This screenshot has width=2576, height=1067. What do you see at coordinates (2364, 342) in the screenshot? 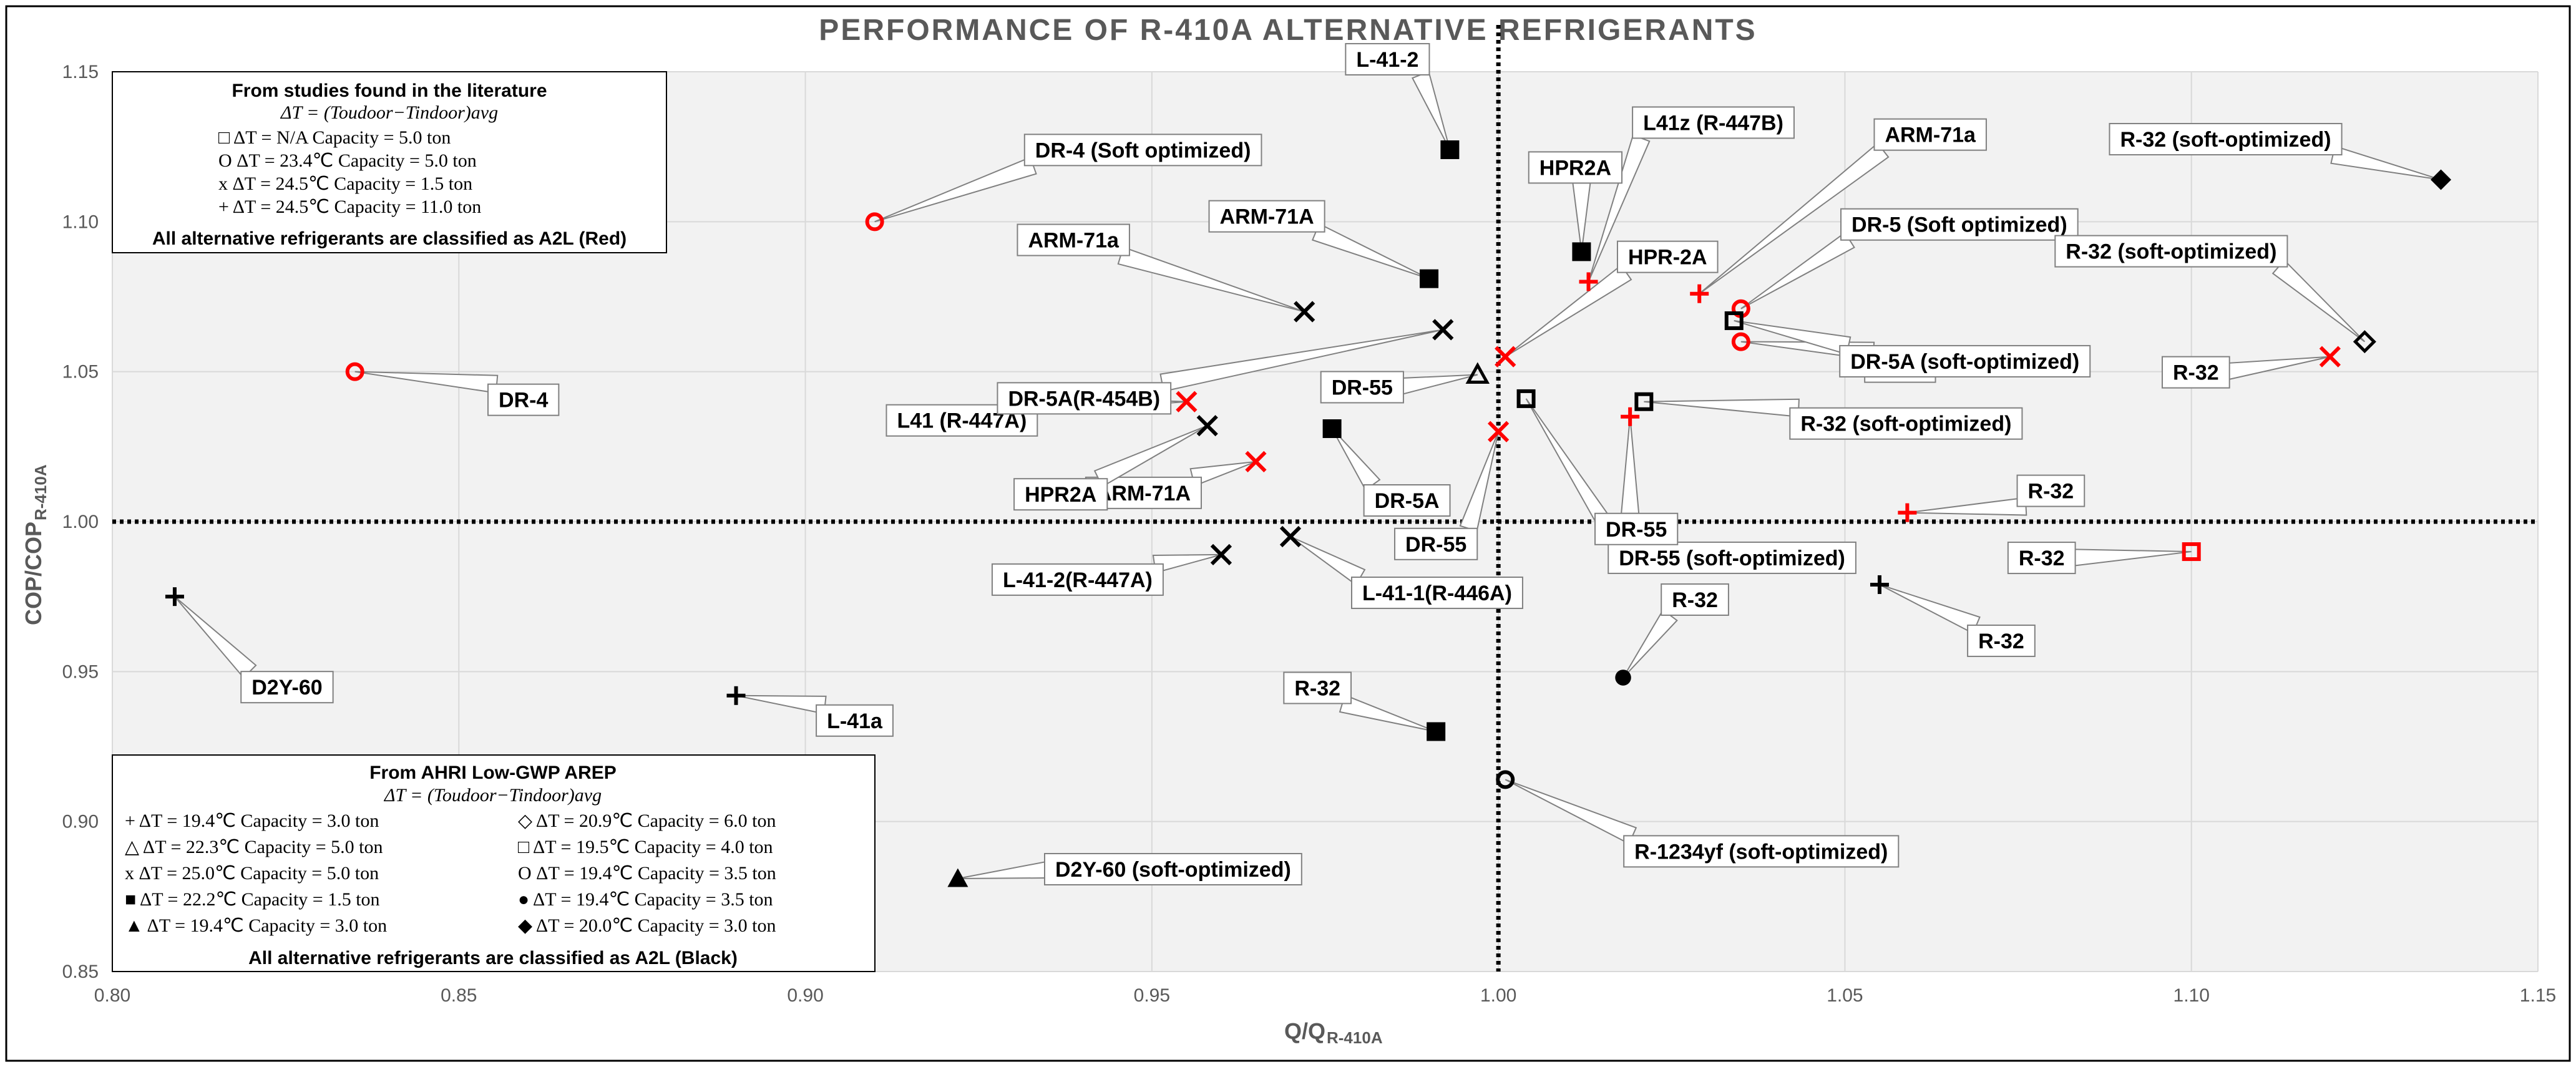
I see `data-point-diamond_open` at bounding box center [2364, 342].